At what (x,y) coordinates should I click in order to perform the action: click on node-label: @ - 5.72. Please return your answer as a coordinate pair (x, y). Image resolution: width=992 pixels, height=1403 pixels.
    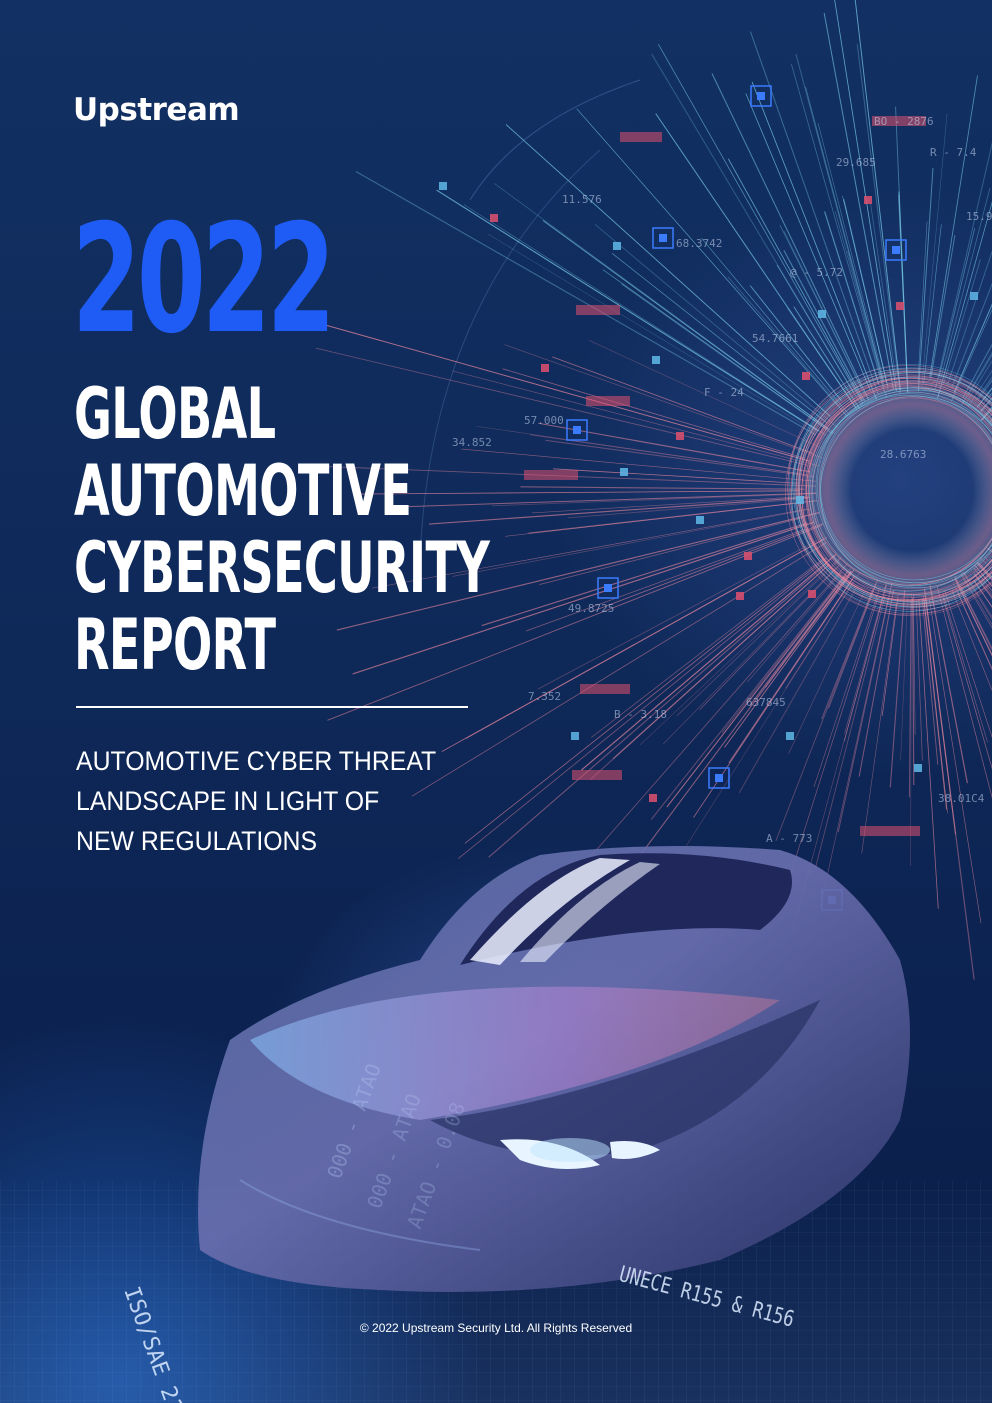
    Looking at the image, I should click on (816, 272).